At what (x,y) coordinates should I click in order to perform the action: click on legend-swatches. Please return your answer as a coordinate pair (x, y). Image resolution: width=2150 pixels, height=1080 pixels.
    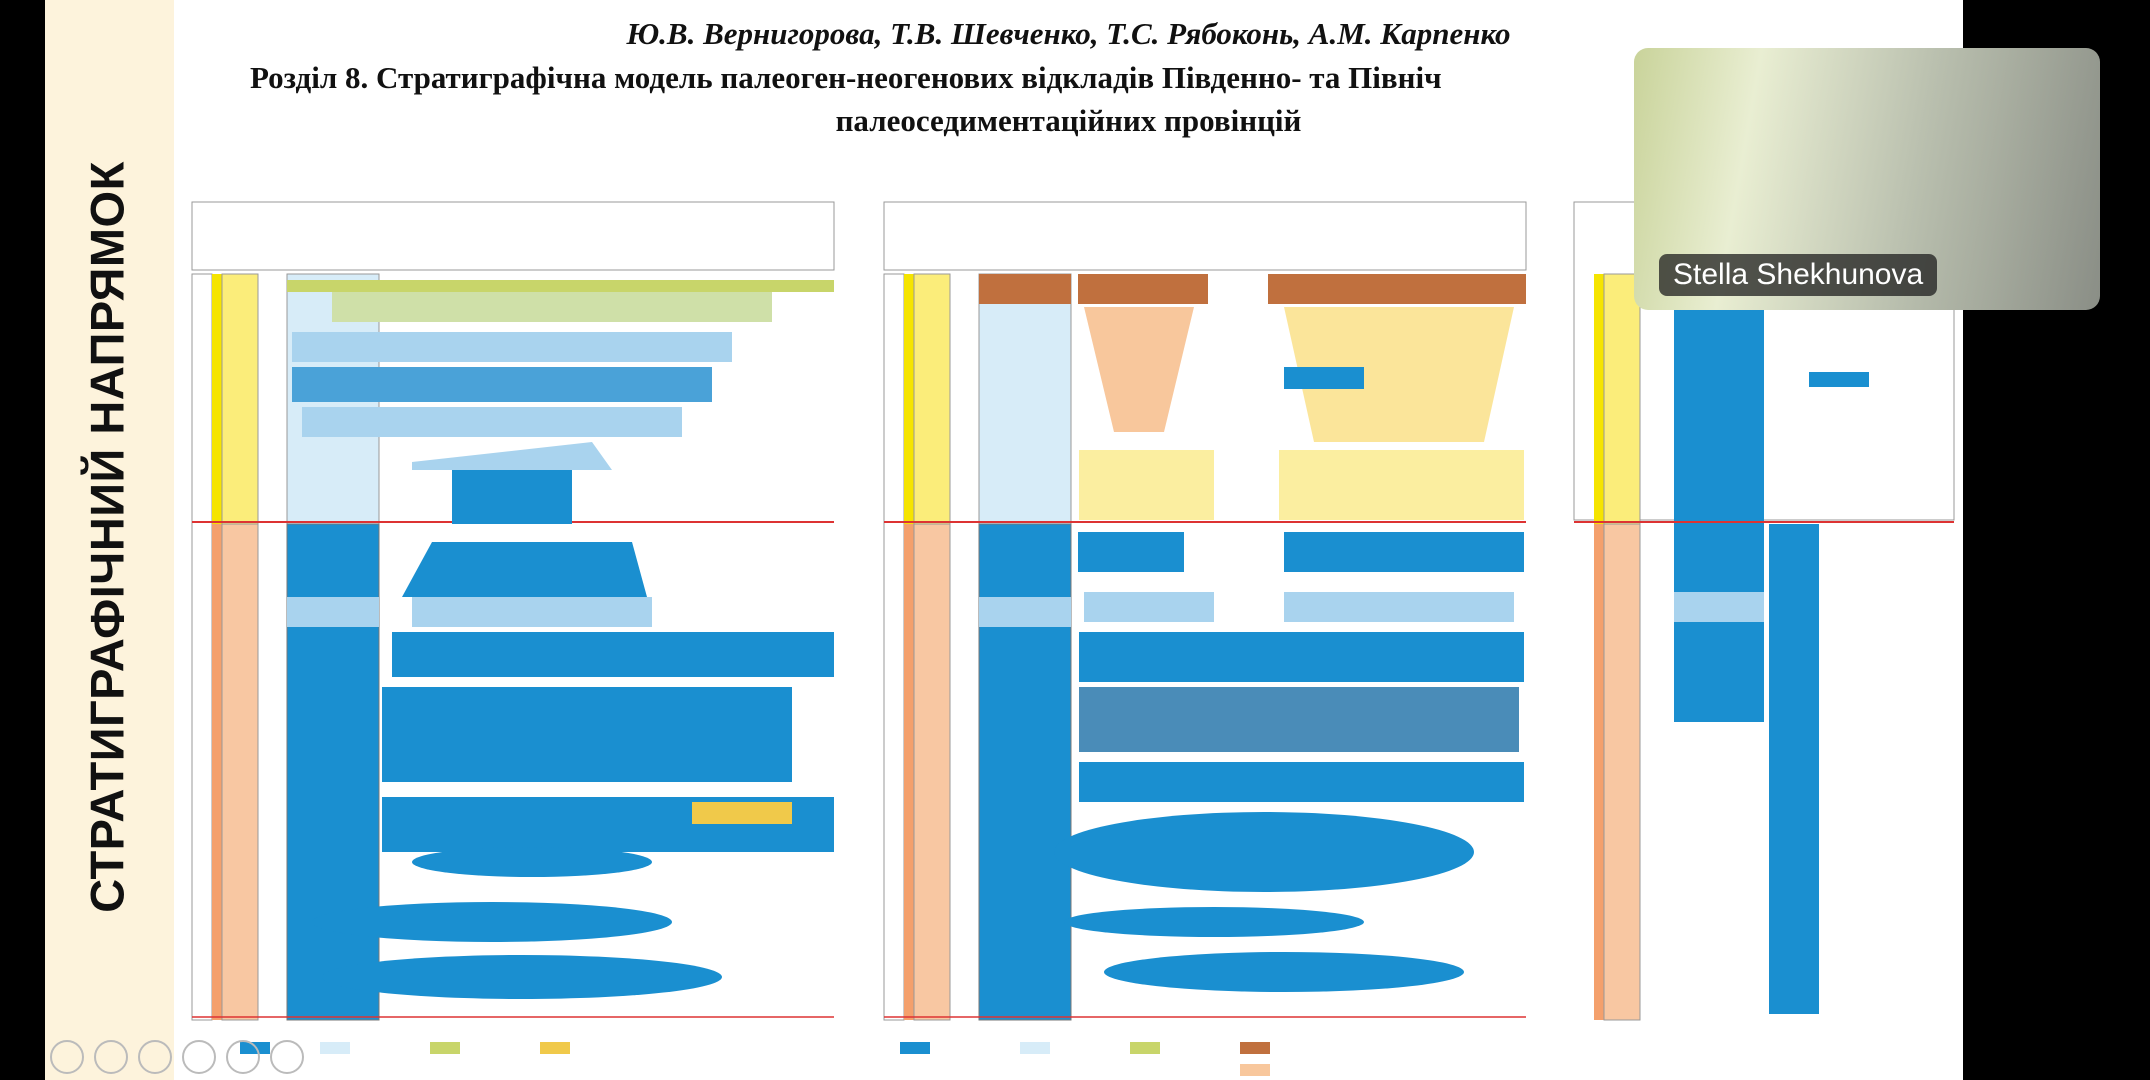
    Looking at the image, I should click on (755, 1059).